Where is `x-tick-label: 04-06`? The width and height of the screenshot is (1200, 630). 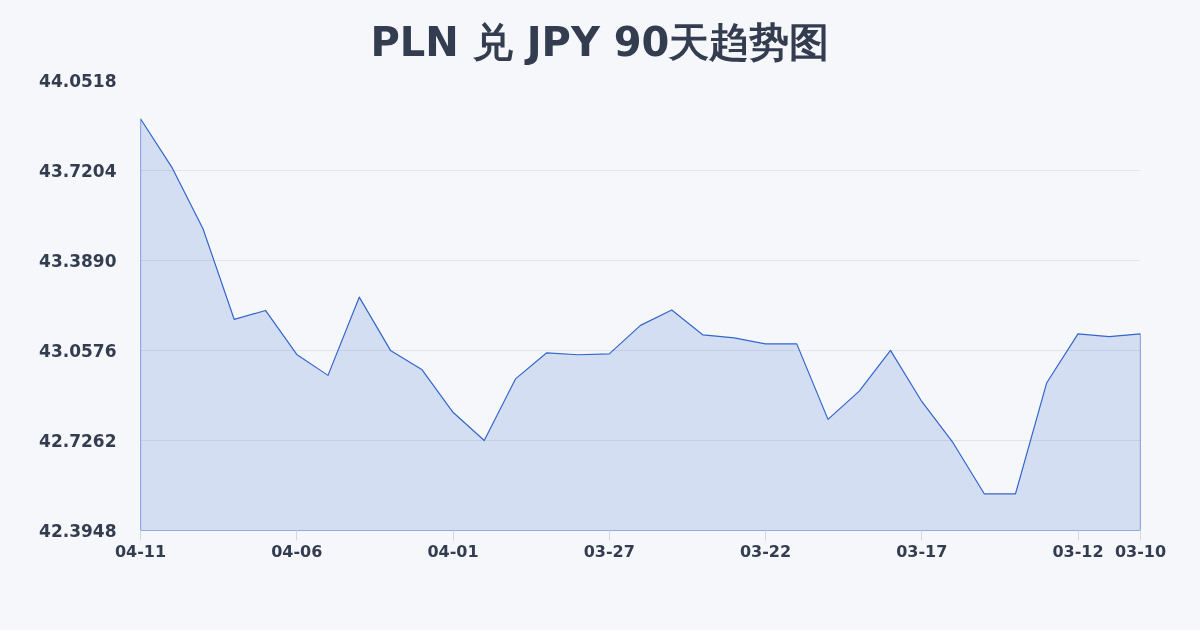 x-tick-label: 04-06 is located at coordinates (297, 551).